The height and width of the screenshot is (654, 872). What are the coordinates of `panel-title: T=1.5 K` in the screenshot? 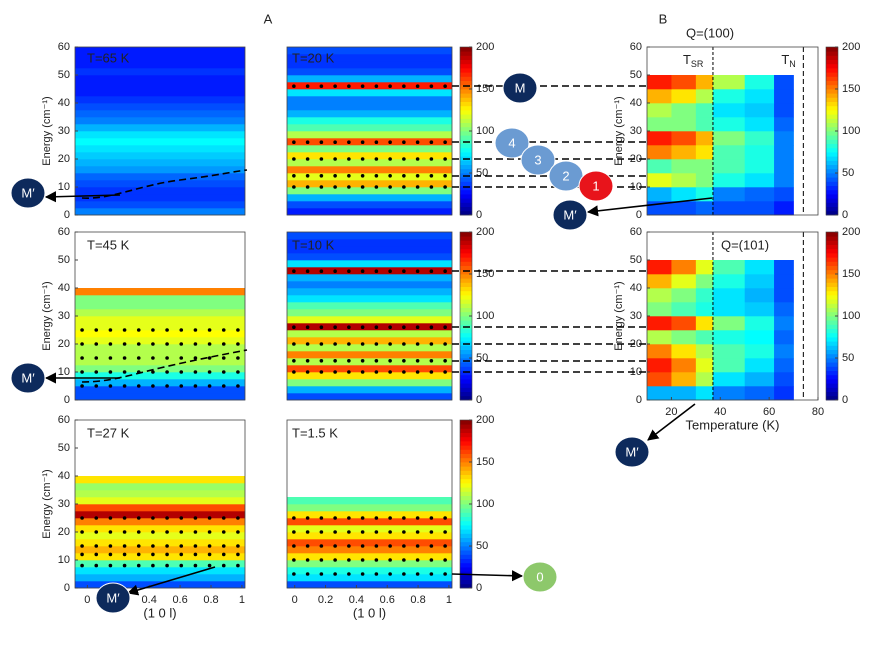 It's located at (315, 432).